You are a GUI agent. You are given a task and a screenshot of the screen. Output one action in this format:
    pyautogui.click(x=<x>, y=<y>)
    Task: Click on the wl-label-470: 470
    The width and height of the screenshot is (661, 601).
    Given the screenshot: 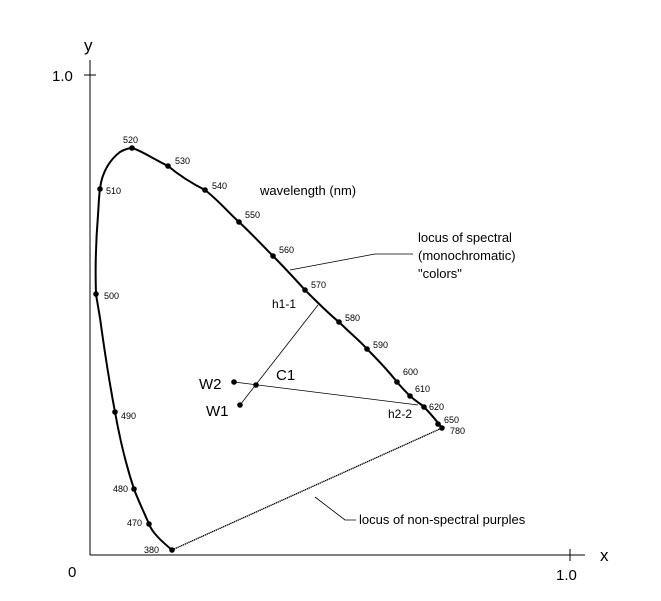 What is the action you would take?
    pyautogui.click(x=134, y=523)
    